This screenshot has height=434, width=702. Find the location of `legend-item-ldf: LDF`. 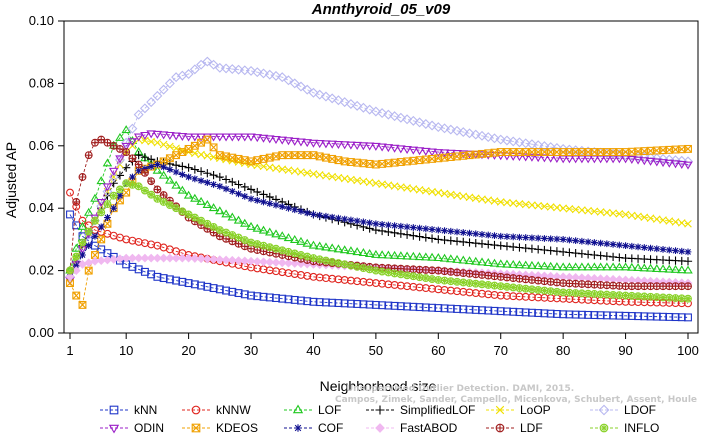

legend-item-ldf: LDF is located at coordinates (514, 427).